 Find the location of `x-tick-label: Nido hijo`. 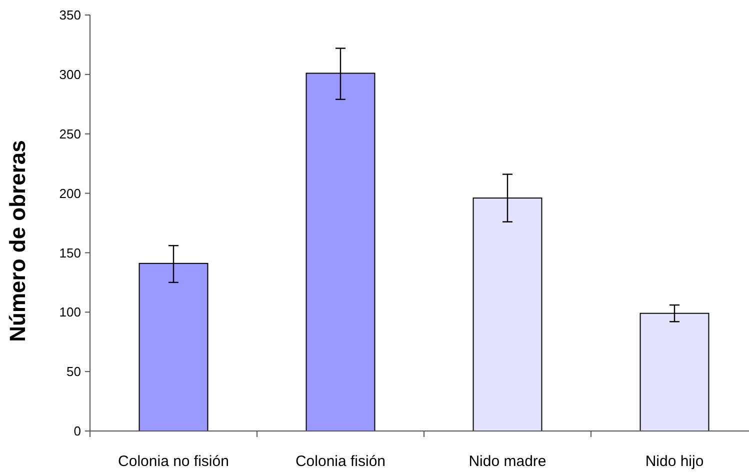

x-tick-label: Nido hijo is located at coordinates (674, 461).